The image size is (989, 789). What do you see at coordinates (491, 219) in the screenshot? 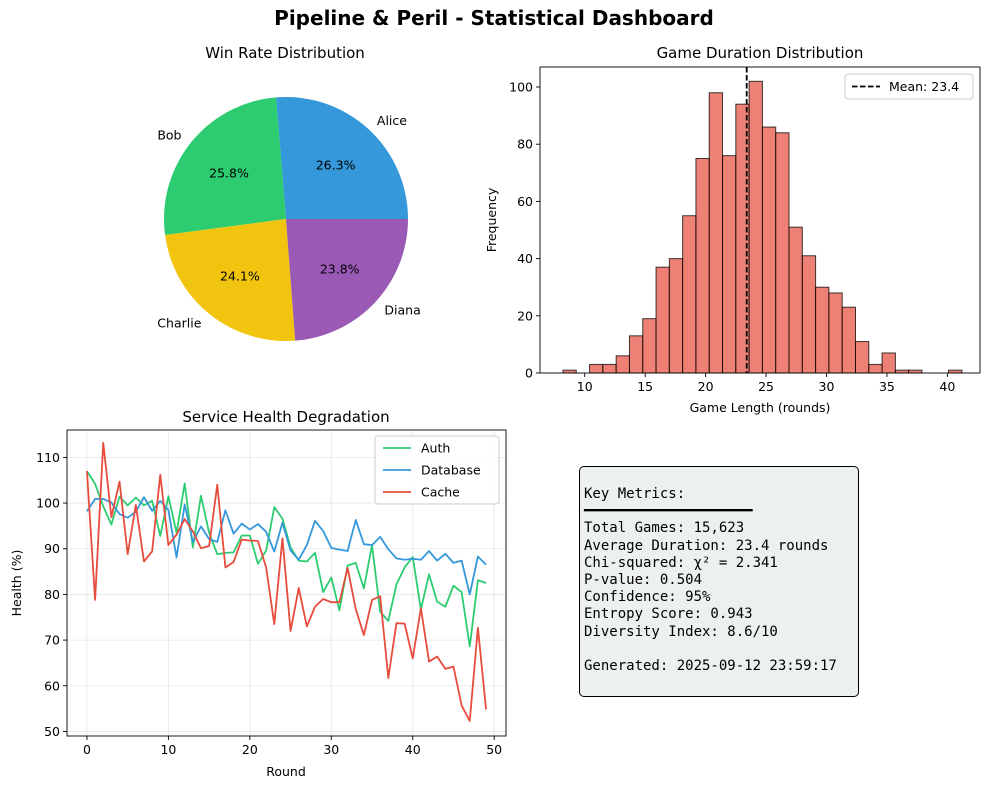
I see `histogram-y-label: Frequency` at bounding box center [491, 219].